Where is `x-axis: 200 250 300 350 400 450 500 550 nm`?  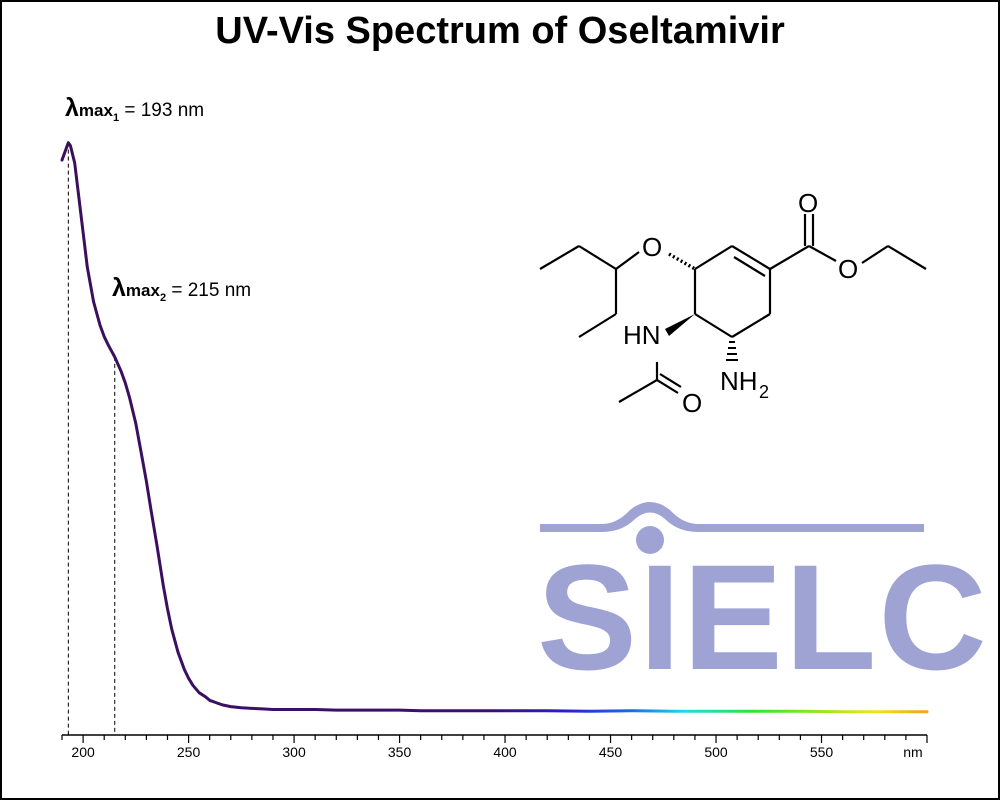
x-axis: 200 250 300 350 400 450 500 550 nm is located at coordinates (494, 747).